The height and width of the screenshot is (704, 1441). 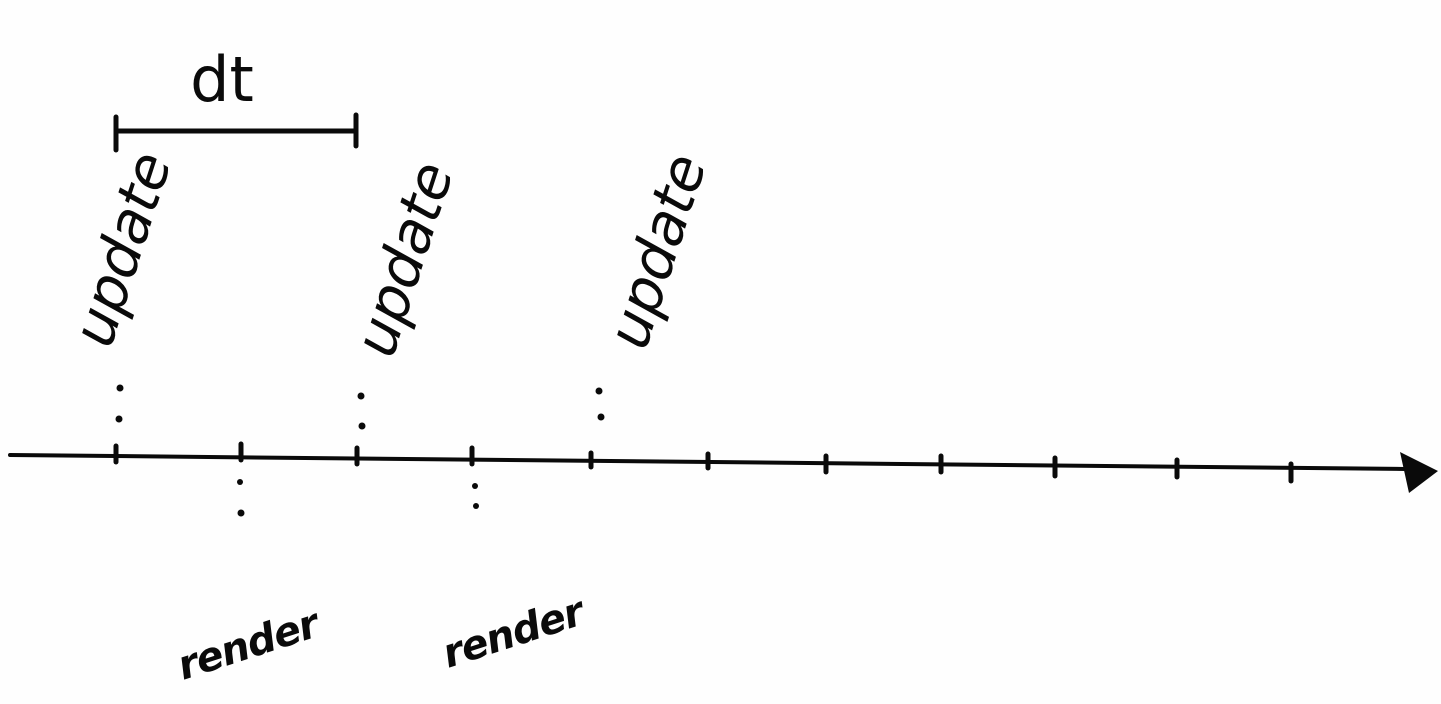 What do you see at coordinates (236, 132) in the screenshot?
I see `dt-bracket` at bounding box center [236, 132].